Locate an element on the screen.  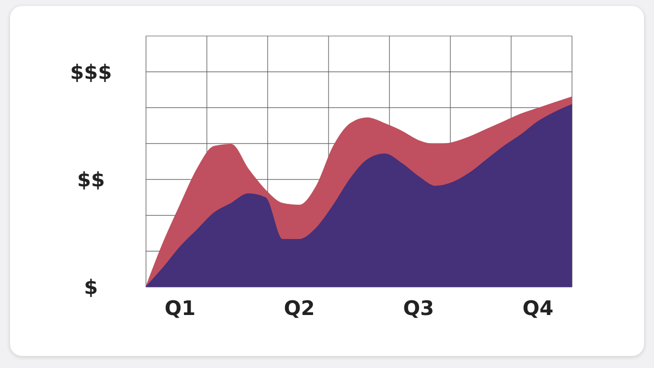
x-tick-label: Q2 is located at coordinates (299, 308).